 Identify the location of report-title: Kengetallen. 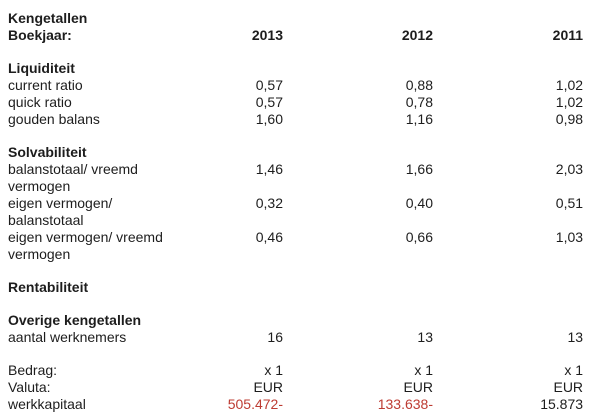
(48, 18).